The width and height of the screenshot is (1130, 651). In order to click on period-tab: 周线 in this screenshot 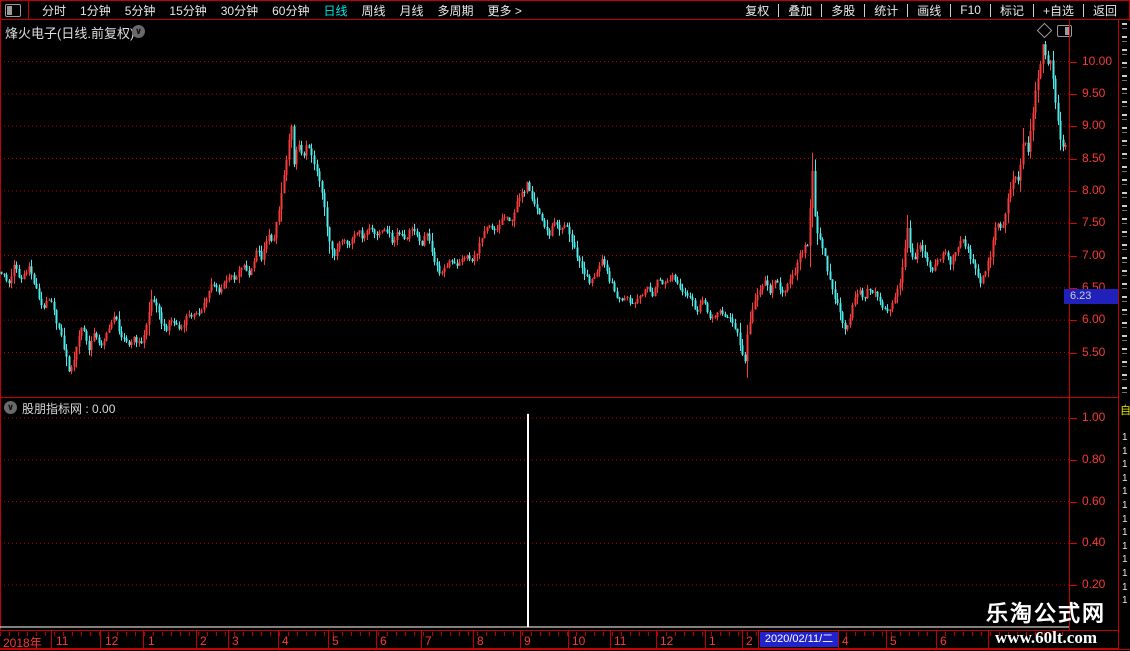, I will do `click(373, 10)`.